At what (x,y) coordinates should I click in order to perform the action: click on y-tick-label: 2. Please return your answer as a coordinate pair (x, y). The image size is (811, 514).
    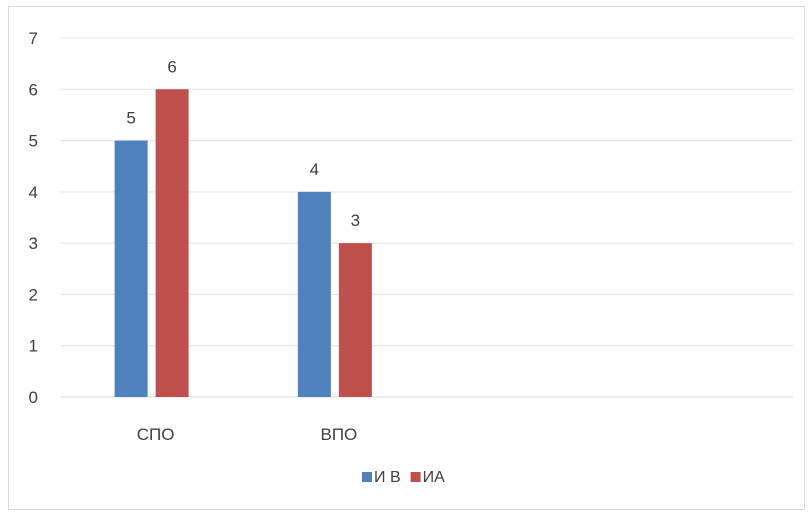
    Looking at the image, I should click on (33, 294).